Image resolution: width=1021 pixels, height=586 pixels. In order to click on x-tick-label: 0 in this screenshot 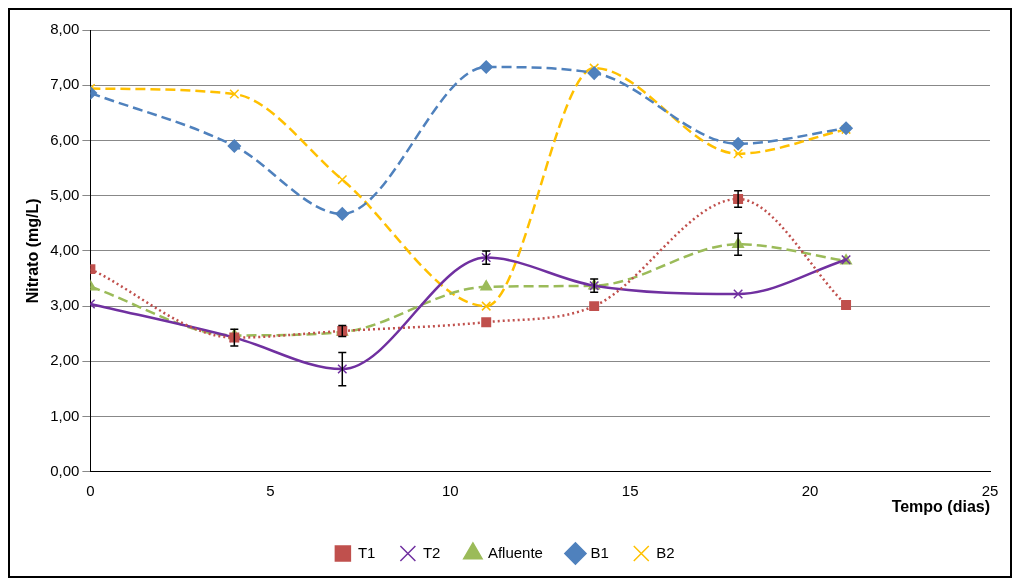, I will do `click(90, 490)`.